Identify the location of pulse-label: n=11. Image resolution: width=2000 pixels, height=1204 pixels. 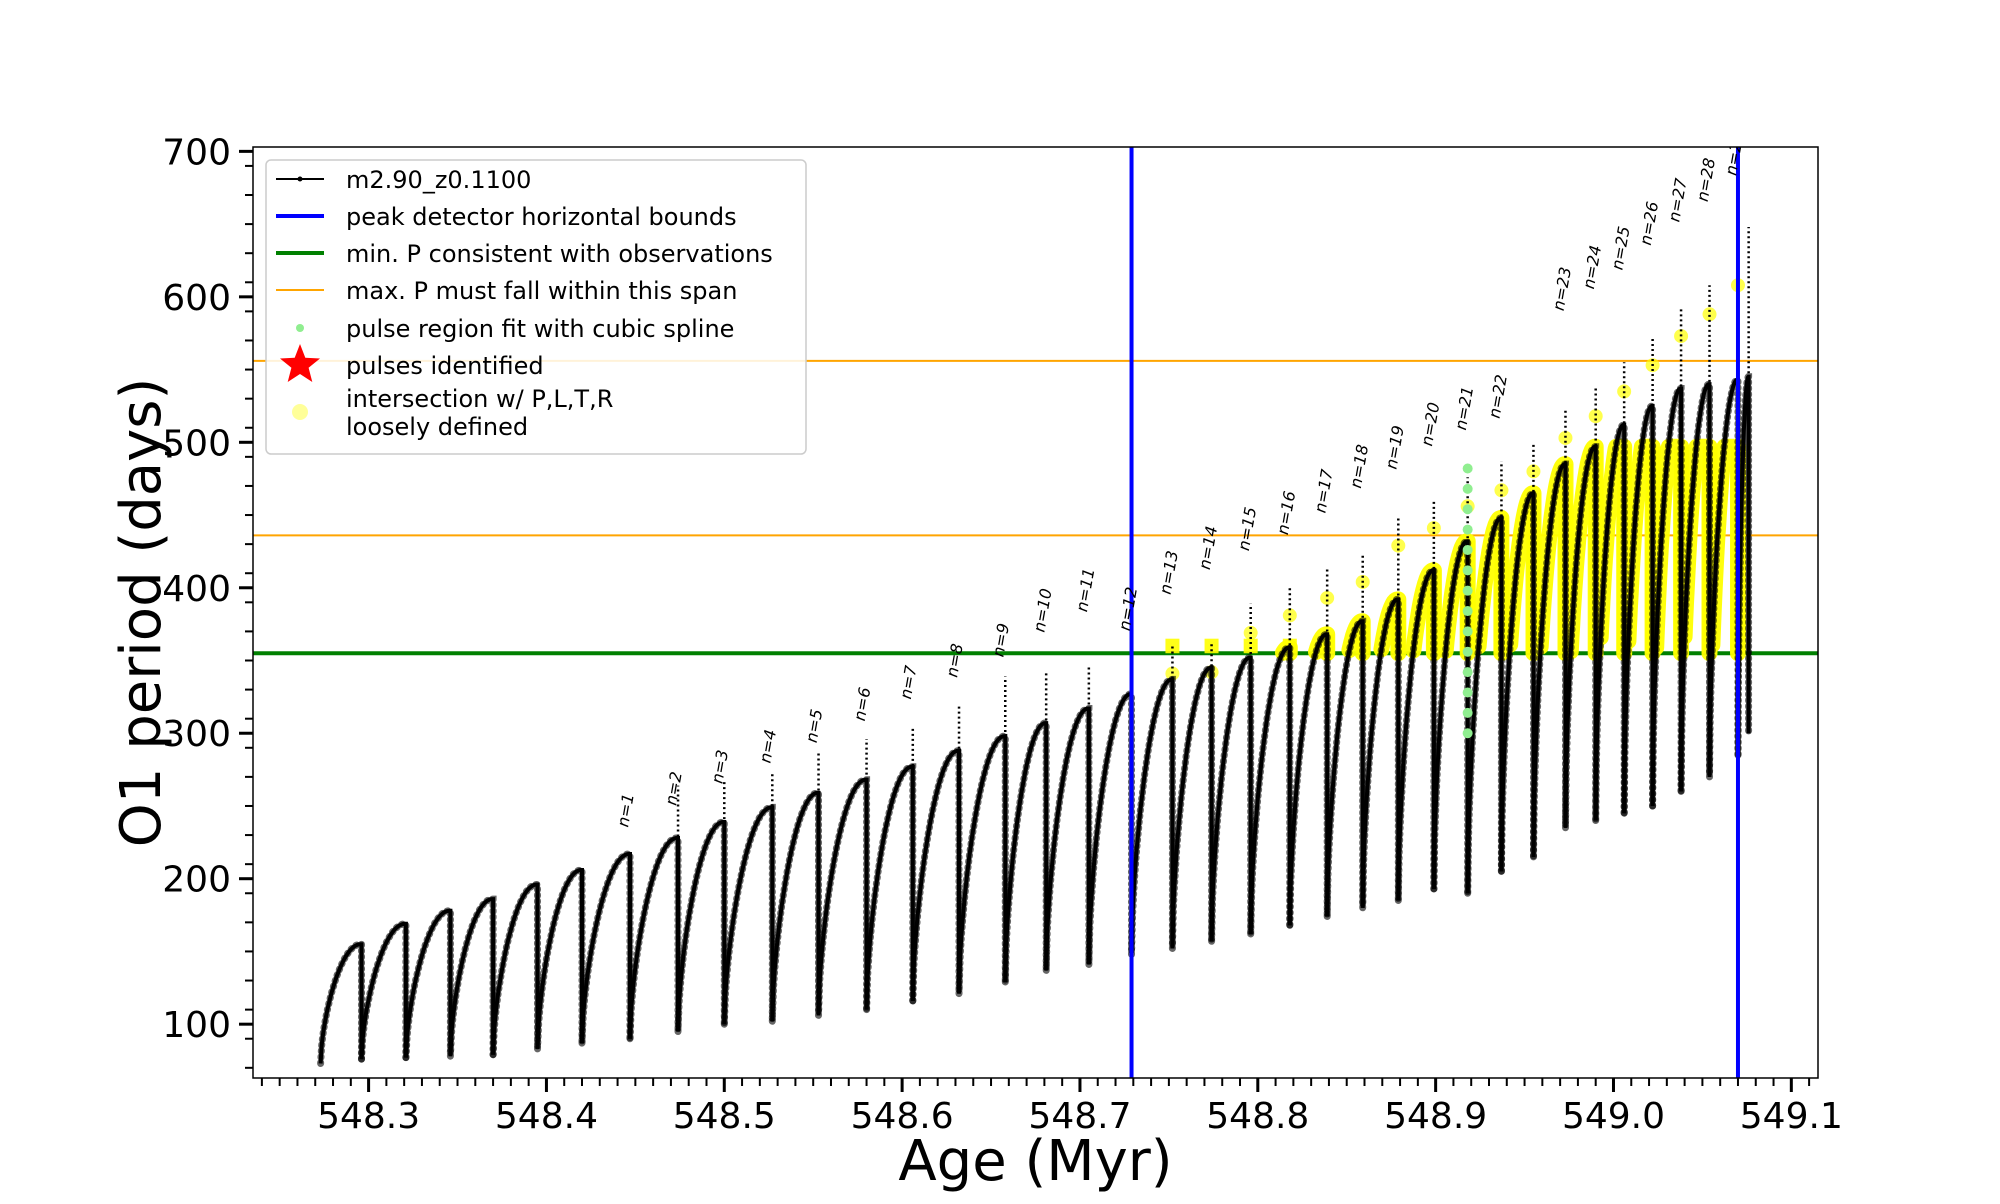
(1085, 590).